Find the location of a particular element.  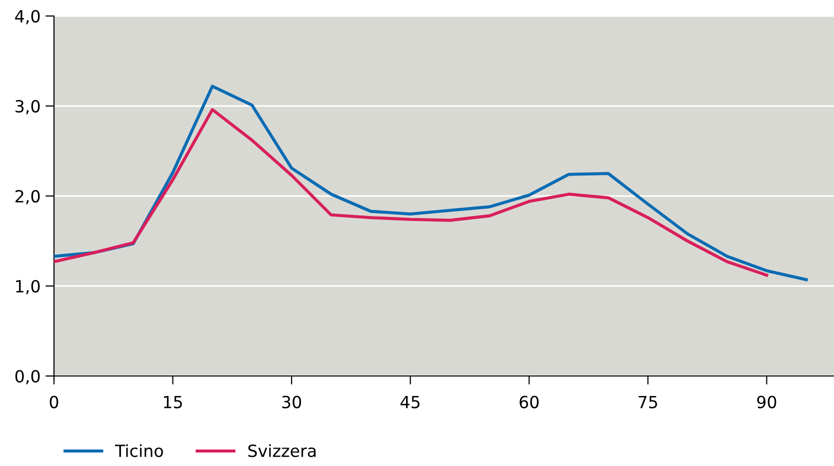

x-tick-label: 15 is located at coordinates (173, 402).